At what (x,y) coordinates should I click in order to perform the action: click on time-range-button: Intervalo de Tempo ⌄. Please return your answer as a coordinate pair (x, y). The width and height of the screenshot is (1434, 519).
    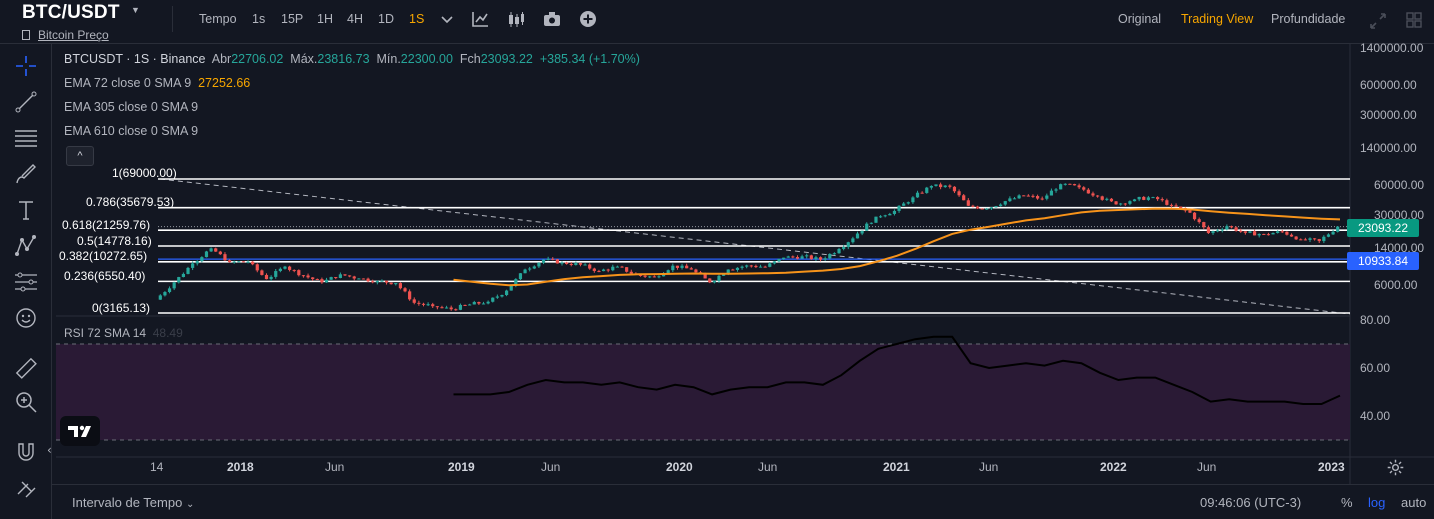
    Looking at the image, I should click on (133, 502).